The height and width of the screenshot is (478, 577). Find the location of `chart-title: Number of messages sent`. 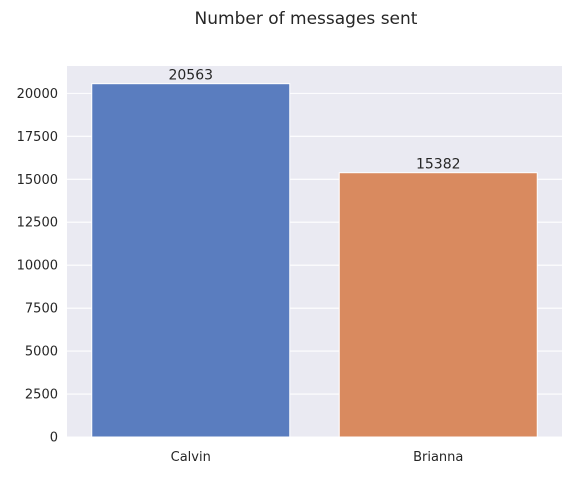

chart-title: Number of messages sent is located at coordinates (306, 19).